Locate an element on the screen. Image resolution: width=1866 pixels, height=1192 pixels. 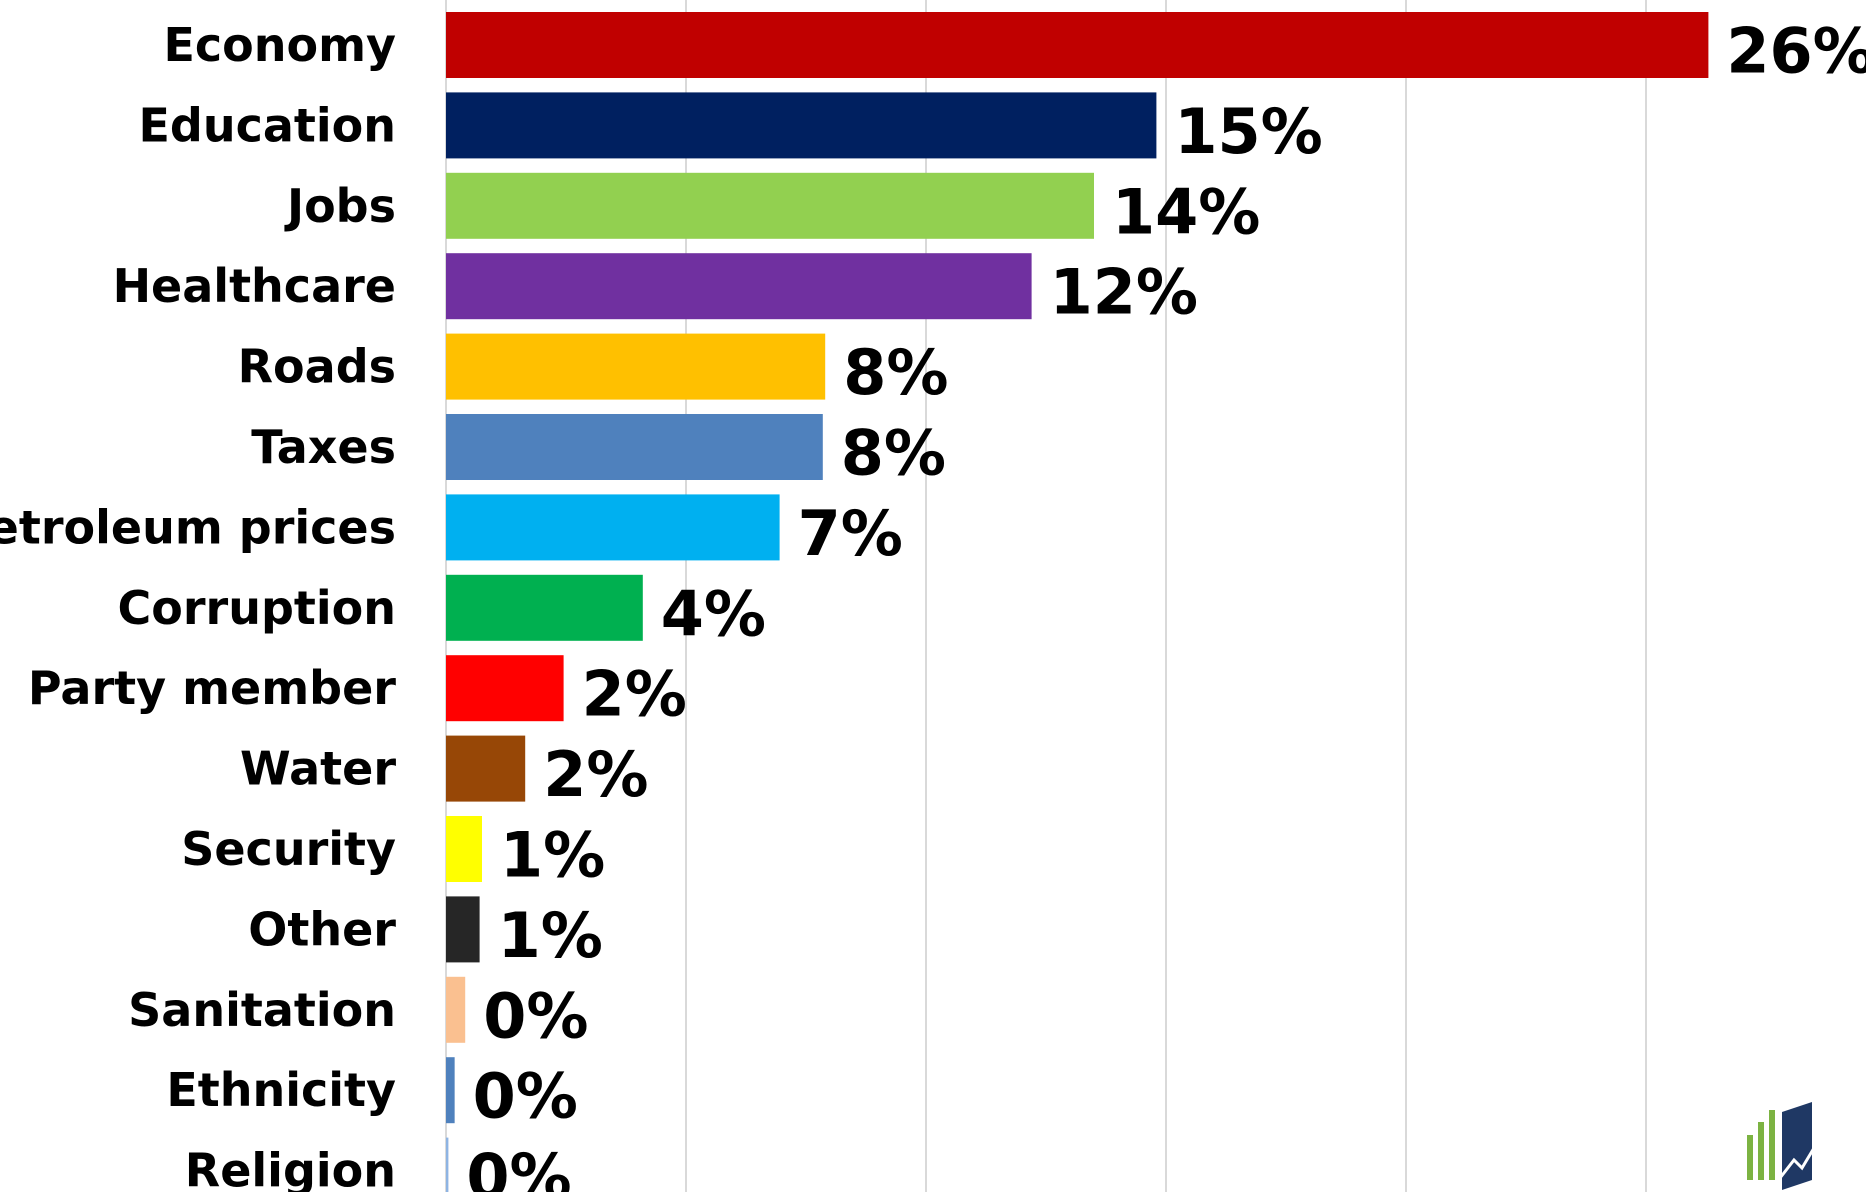
category-label: Party member is located at coordinates (212, 688).